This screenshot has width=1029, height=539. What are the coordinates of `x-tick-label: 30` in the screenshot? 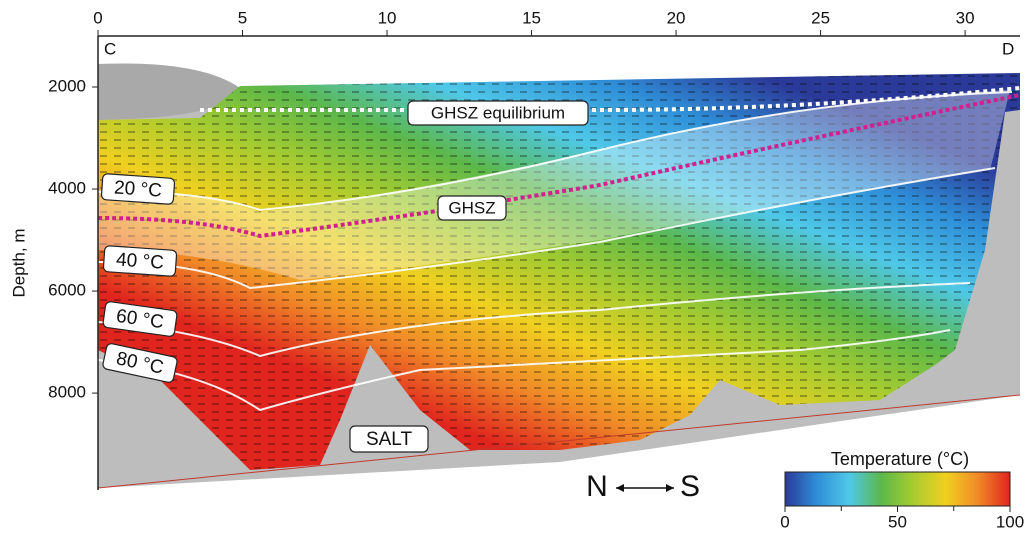 It's located at (965, 17).